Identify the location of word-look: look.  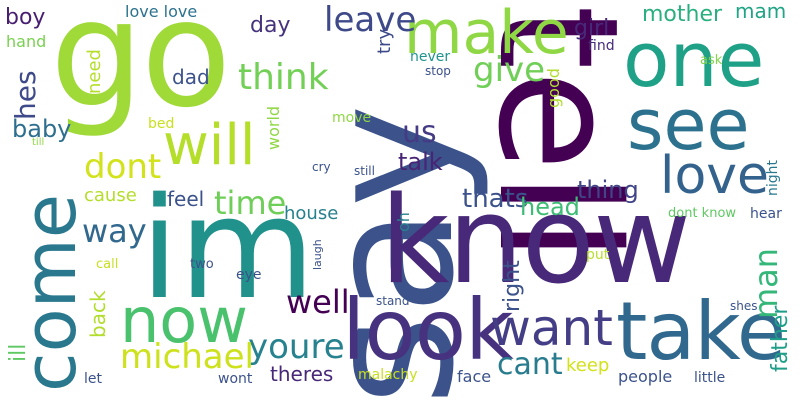
(428, 330).